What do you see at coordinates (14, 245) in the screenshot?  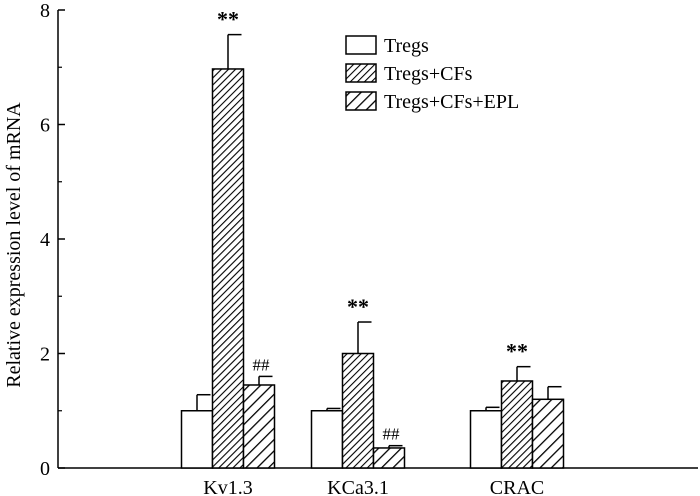 I see `y-axis-title: Relative expression level of mRNA` at bounding box center [14, 245].